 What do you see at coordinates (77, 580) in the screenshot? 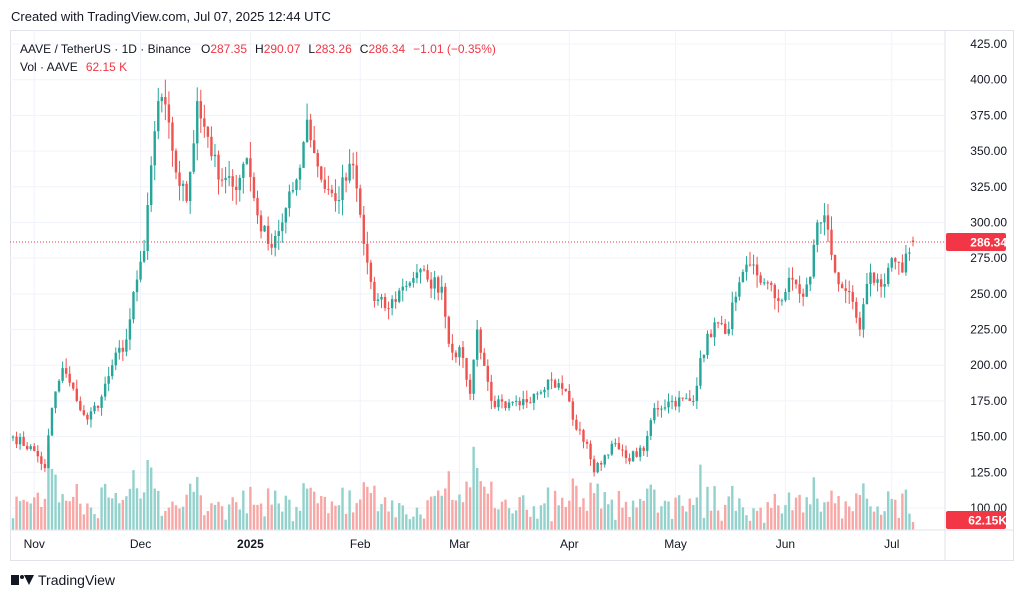
I see `brand-name: TradingView` at bounding box center [77, 580].